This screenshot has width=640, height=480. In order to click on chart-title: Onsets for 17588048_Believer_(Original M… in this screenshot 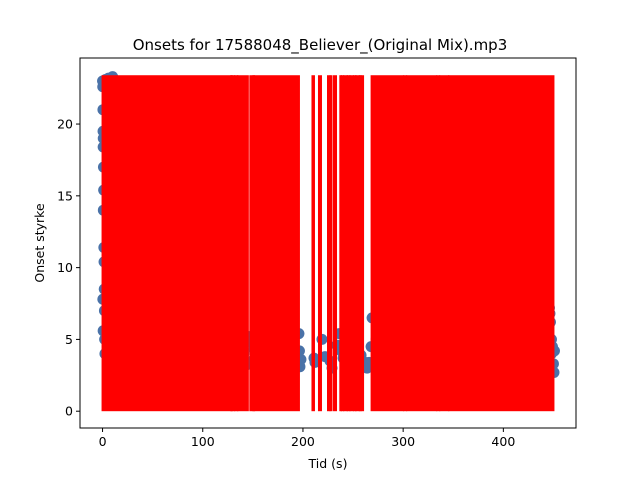, I will do `click(320, 45)`.